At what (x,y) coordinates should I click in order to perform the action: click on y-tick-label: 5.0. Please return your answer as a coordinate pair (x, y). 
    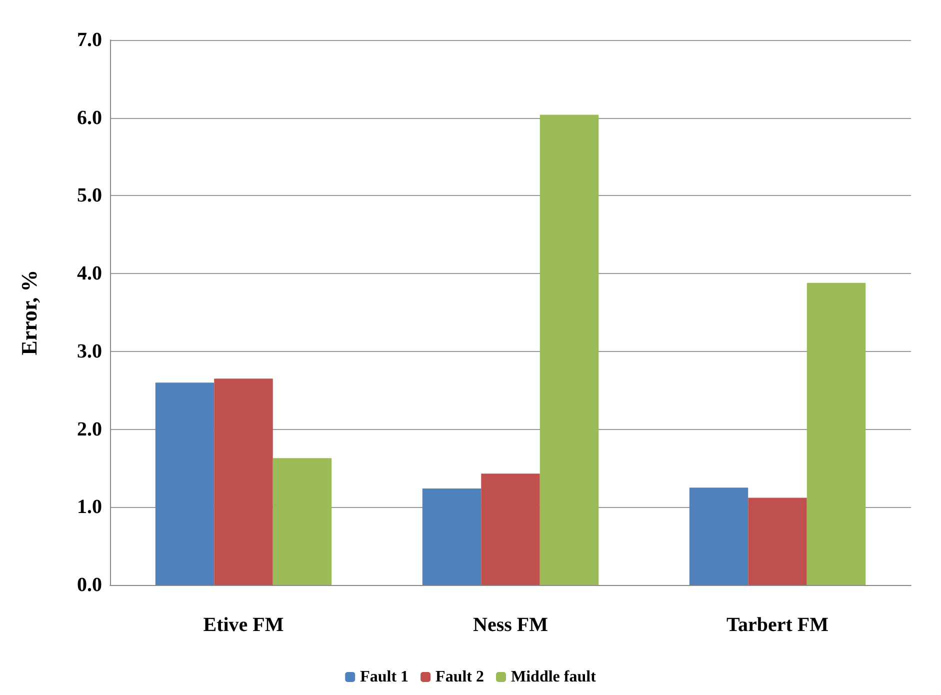
    Looking at the image, I should click on (89, 195).